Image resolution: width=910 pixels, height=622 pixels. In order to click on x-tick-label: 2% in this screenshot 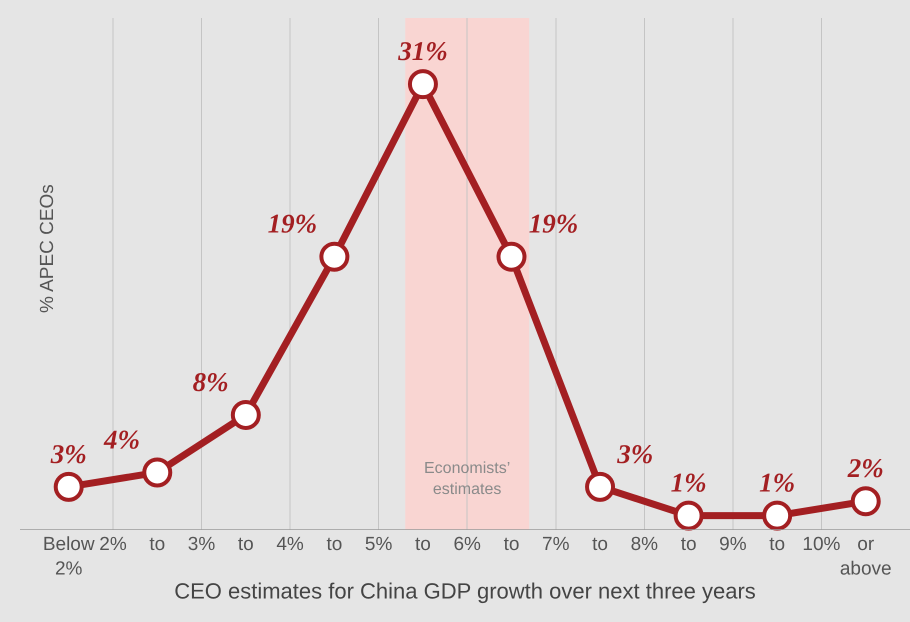, I will do `click(113, 544)`.